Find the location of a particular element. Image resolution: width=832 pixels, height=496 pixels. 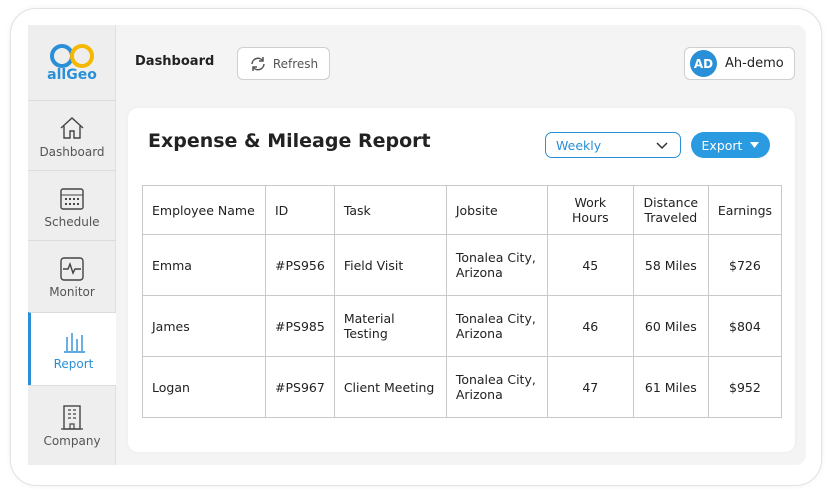

nav-item: Company is located at coordinates (72, 425).